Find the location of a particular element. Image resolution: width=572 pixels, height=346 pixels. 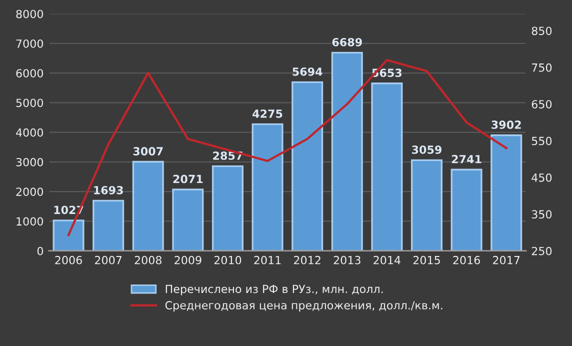

y-tick-label: 0 is located at coordinates (40, 251).